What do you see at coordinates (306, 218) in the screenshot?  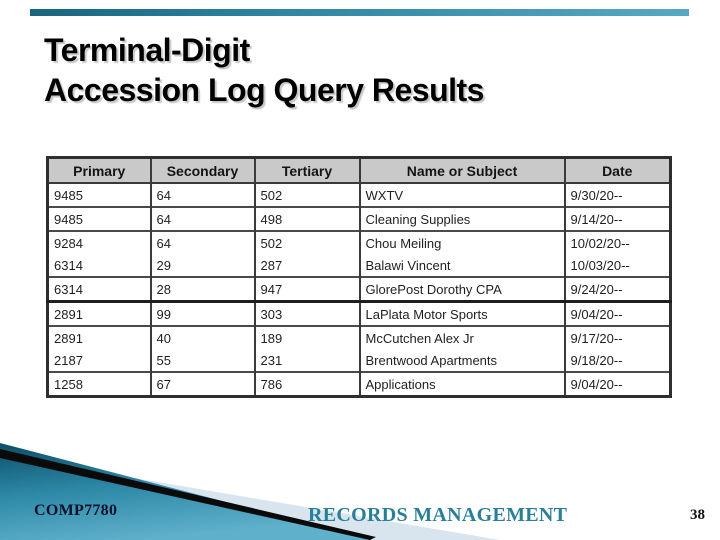 I see `table-cell: 498` at bounding box center [306, 218].